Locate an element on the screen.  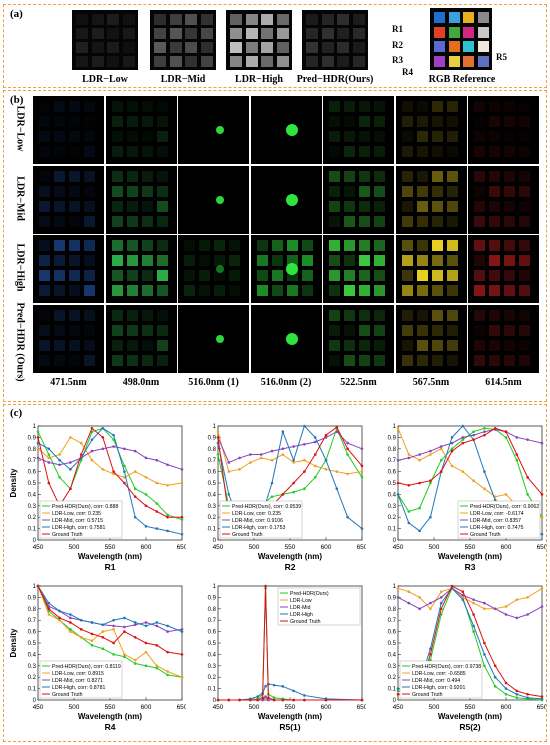
chart-title: R2 is located at coordinates (290, 567).